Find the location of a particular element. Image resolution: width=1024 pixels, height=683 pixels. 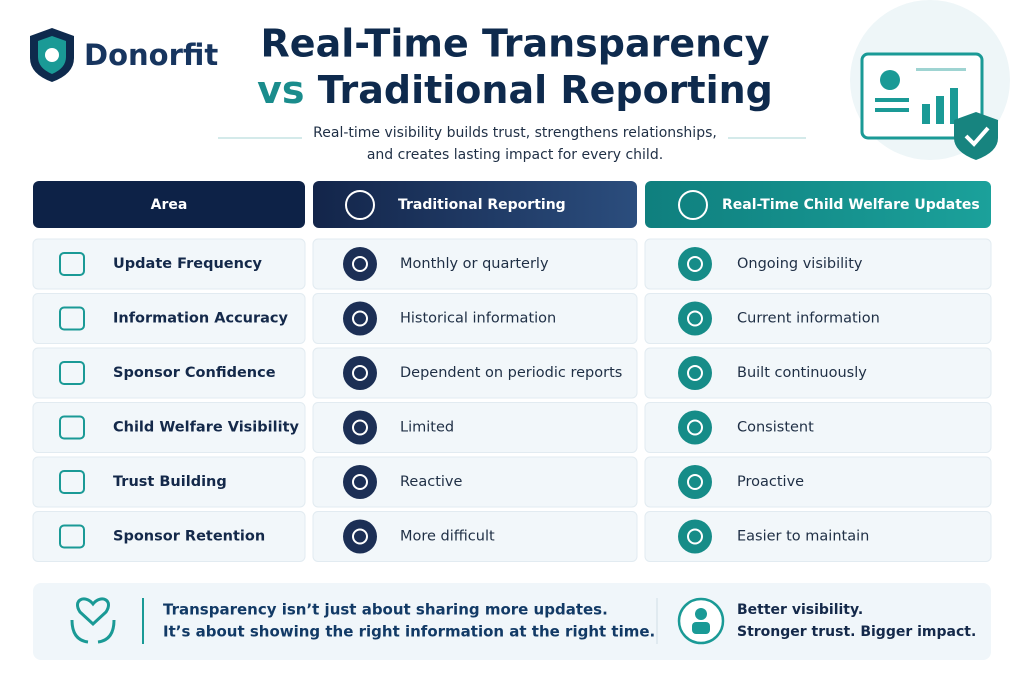

brand: Donorfit is located at coordinates (151, 55).